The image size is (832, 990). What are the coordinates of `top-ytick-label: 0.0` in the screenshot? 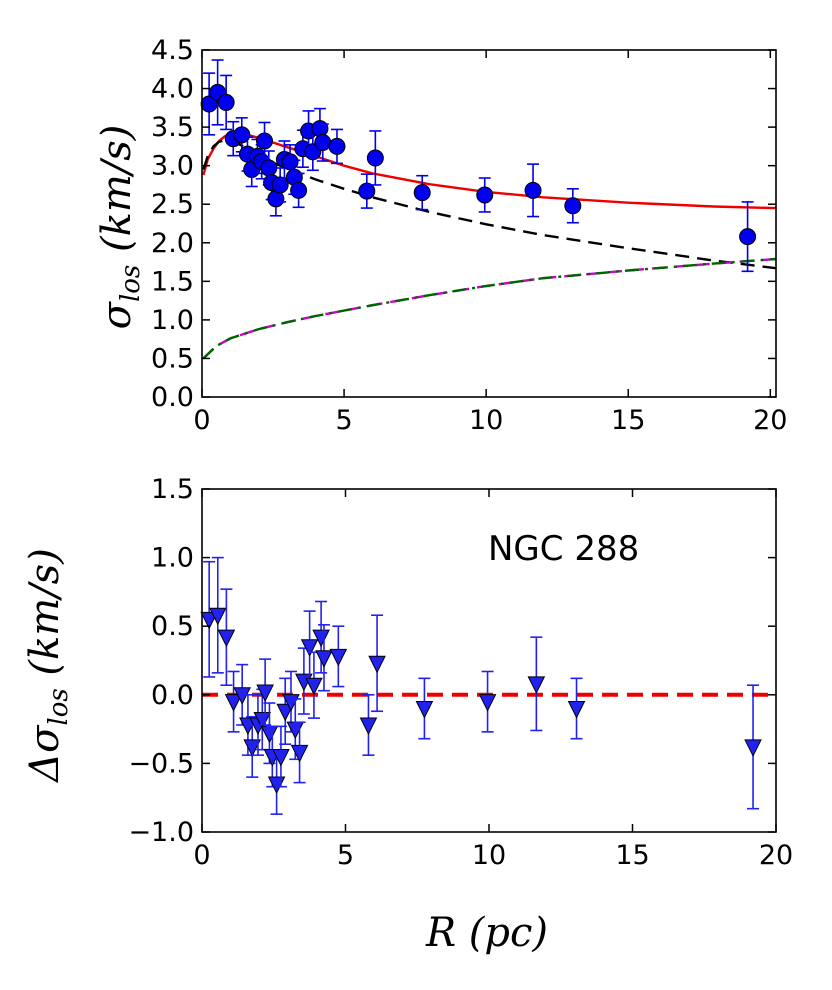 It's located at (172, 397).